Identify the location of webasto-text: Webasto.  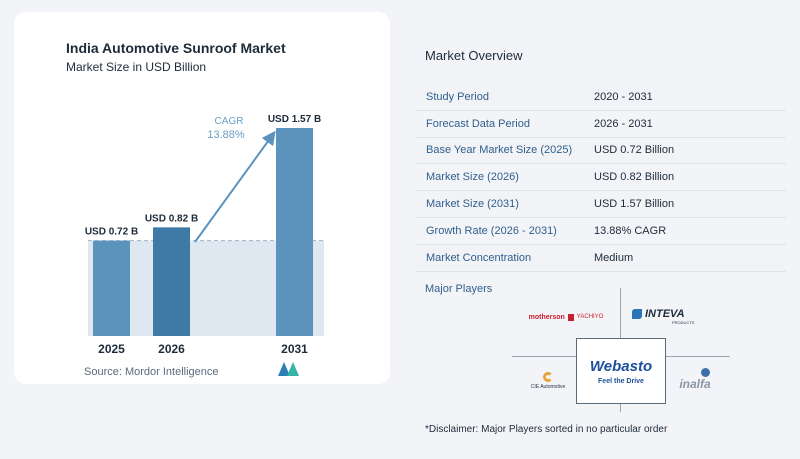
(621, 366).